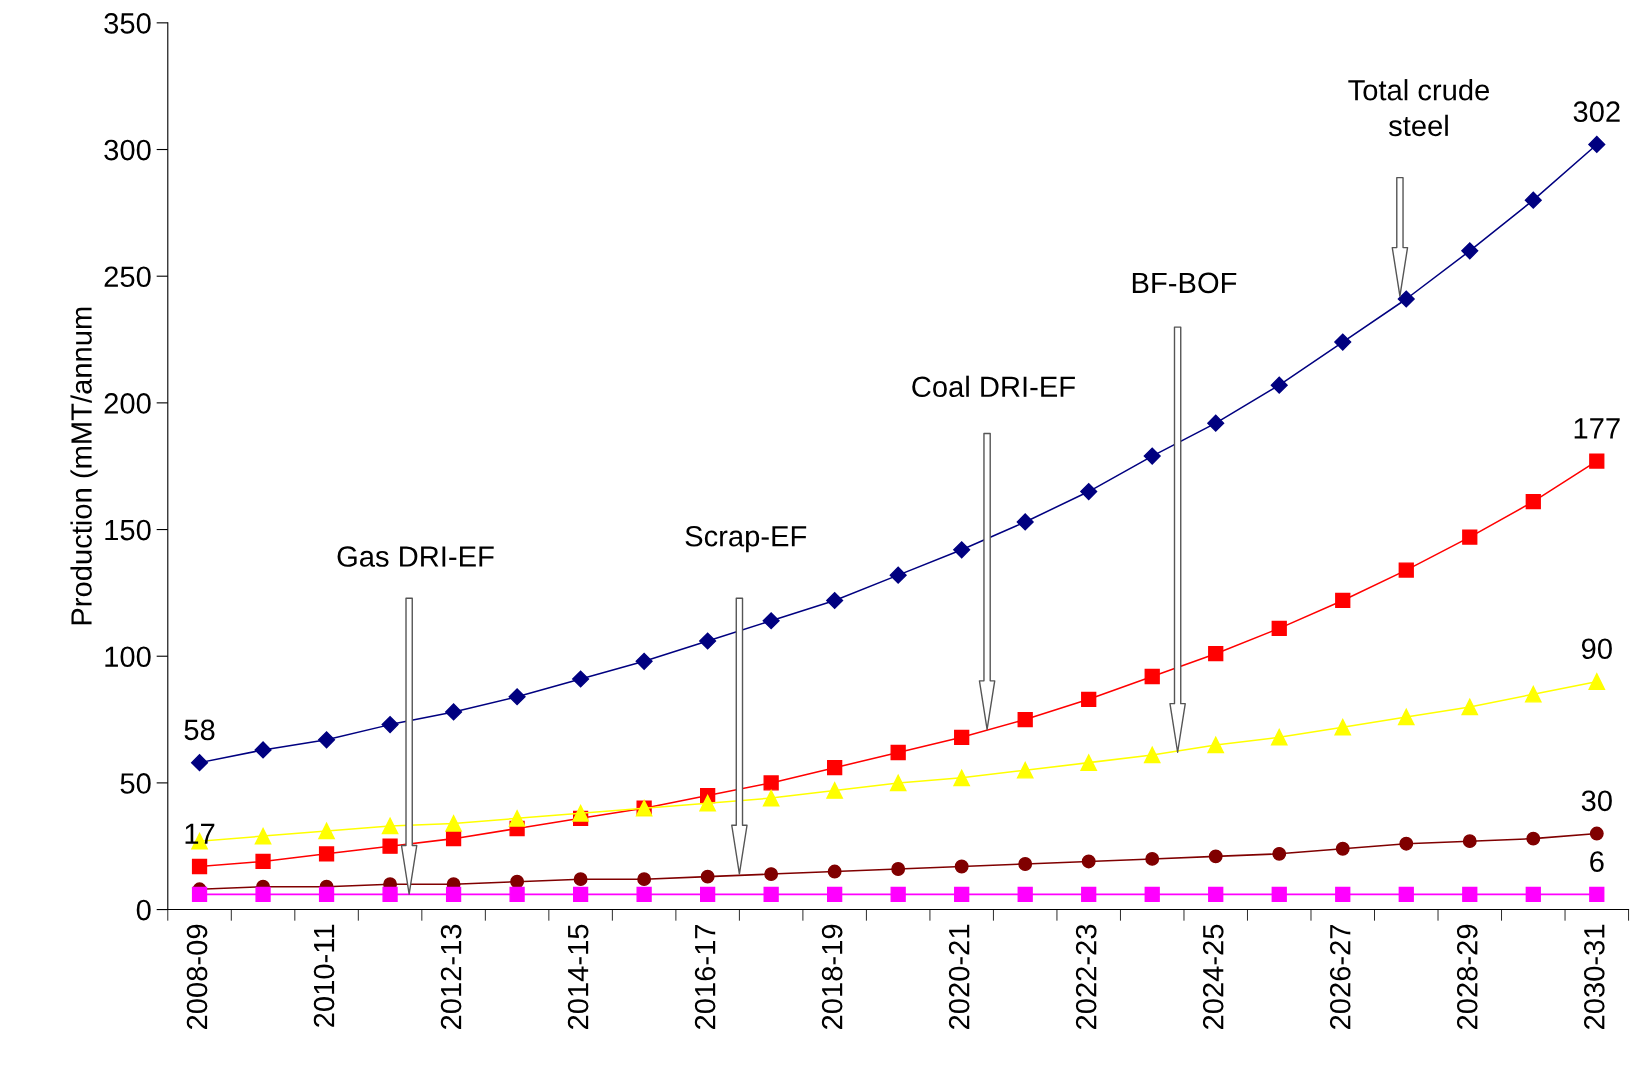  Describe the element at coordinates (127, 150) in the screenshot. I see `y-tick-label: 300` at that location.